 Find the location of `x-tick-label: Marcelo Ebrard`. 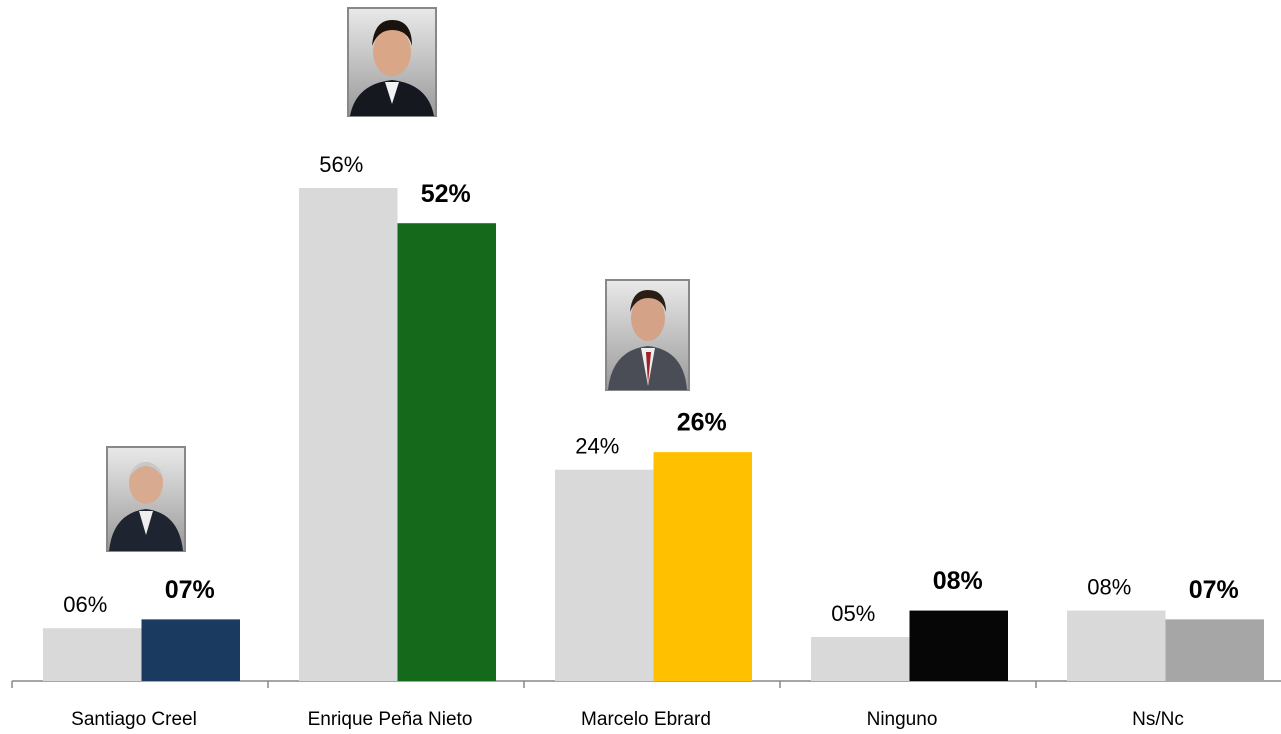

x-tick-label: Marcelo Ebrard is located at coordinates (646, 719).